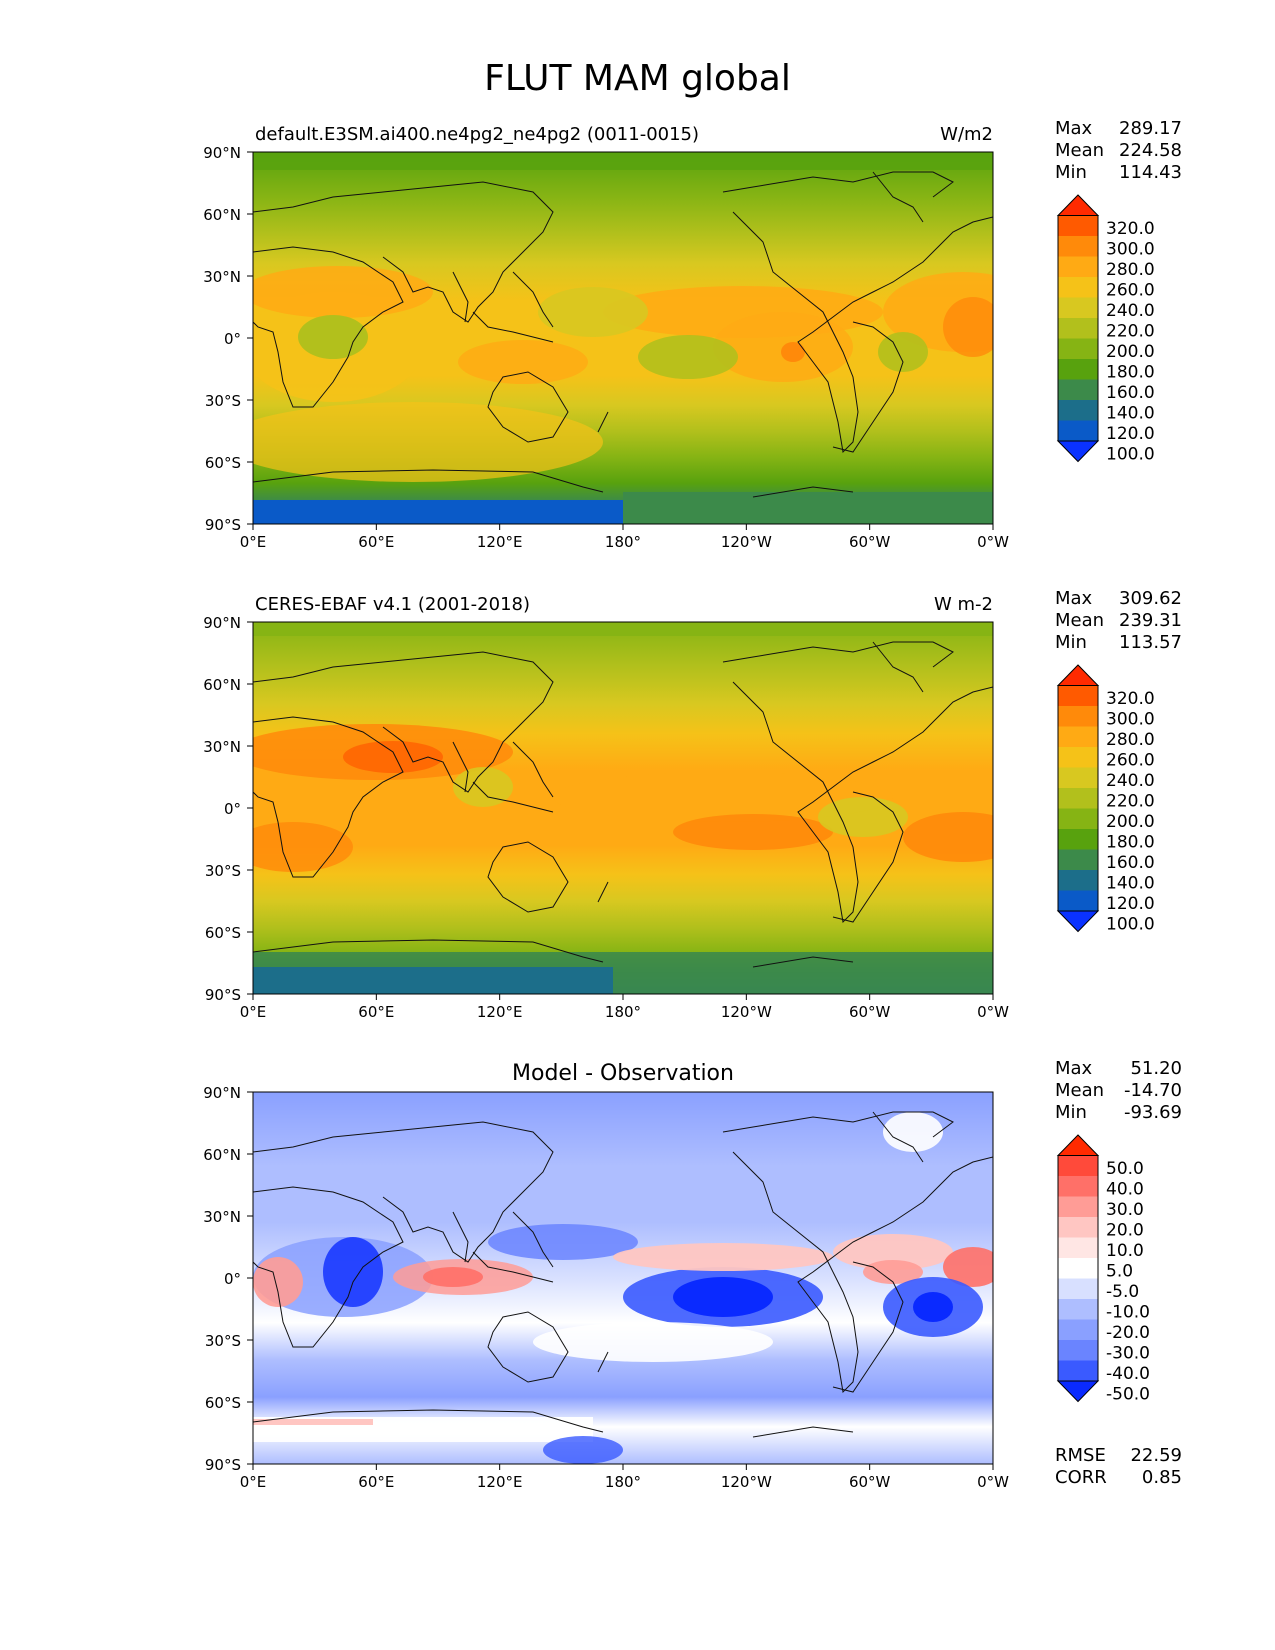 The height and width of the screenshot is (1650, 1275). What do you see at coordinates (870, 542) in the screenshot?
I see `lon-tick-label: 60°W` at bounding box center [870, 542].